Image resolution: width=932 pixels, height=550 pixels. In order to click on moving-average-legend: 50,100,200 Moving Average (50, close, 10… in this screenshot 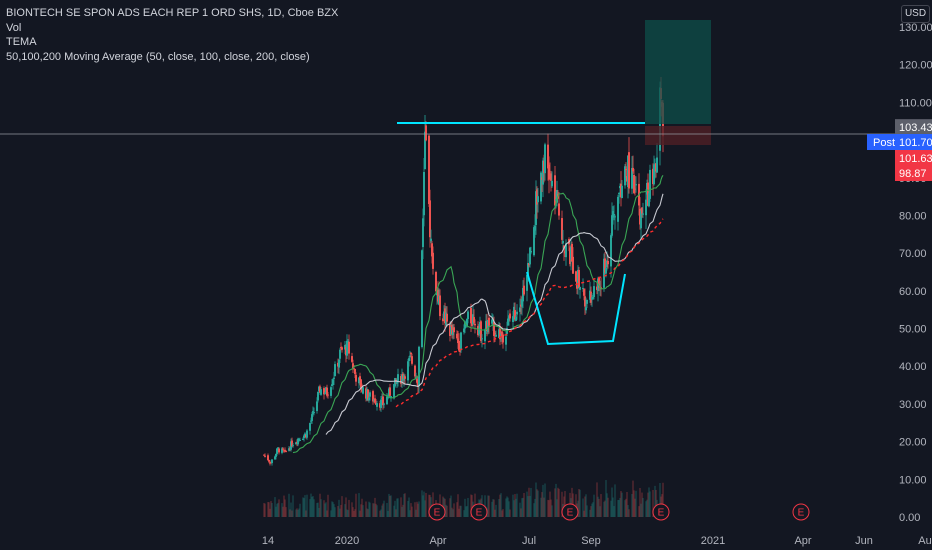, I will do `click(158, 56)`.